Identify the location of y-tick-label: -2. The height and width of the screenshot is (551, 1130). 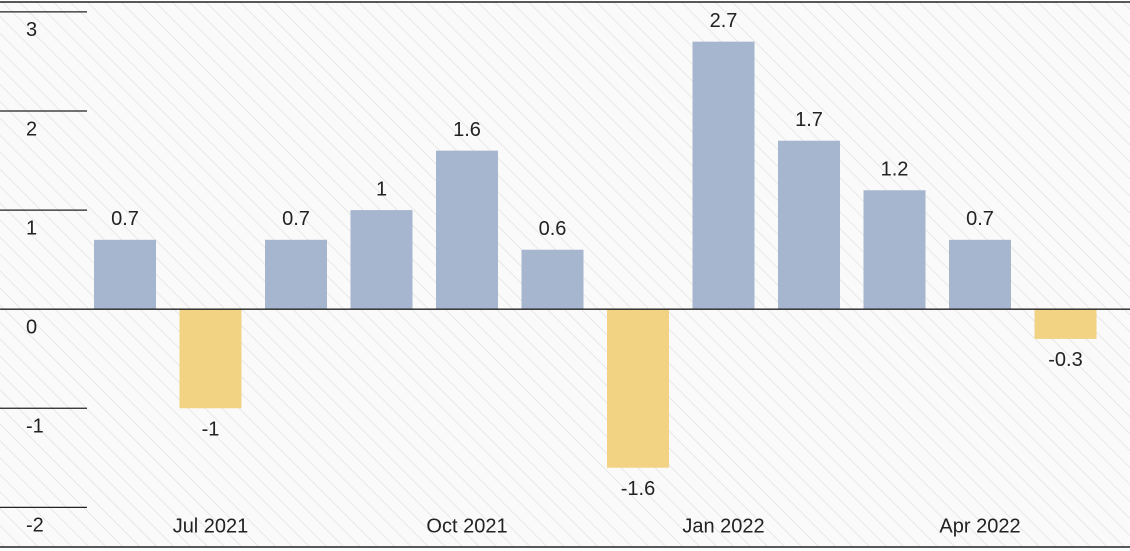
(35, 526).